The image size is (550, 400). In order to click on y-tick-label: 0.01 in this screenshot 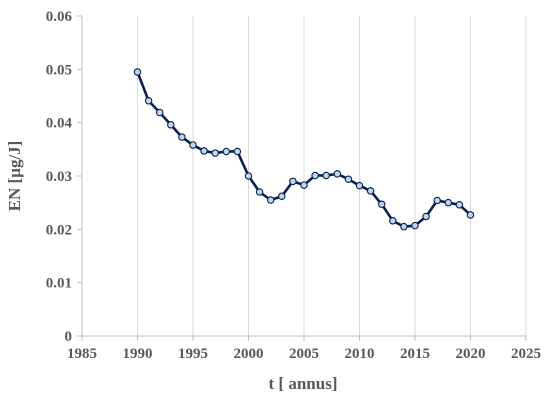, I will do `click(59, 284)`.